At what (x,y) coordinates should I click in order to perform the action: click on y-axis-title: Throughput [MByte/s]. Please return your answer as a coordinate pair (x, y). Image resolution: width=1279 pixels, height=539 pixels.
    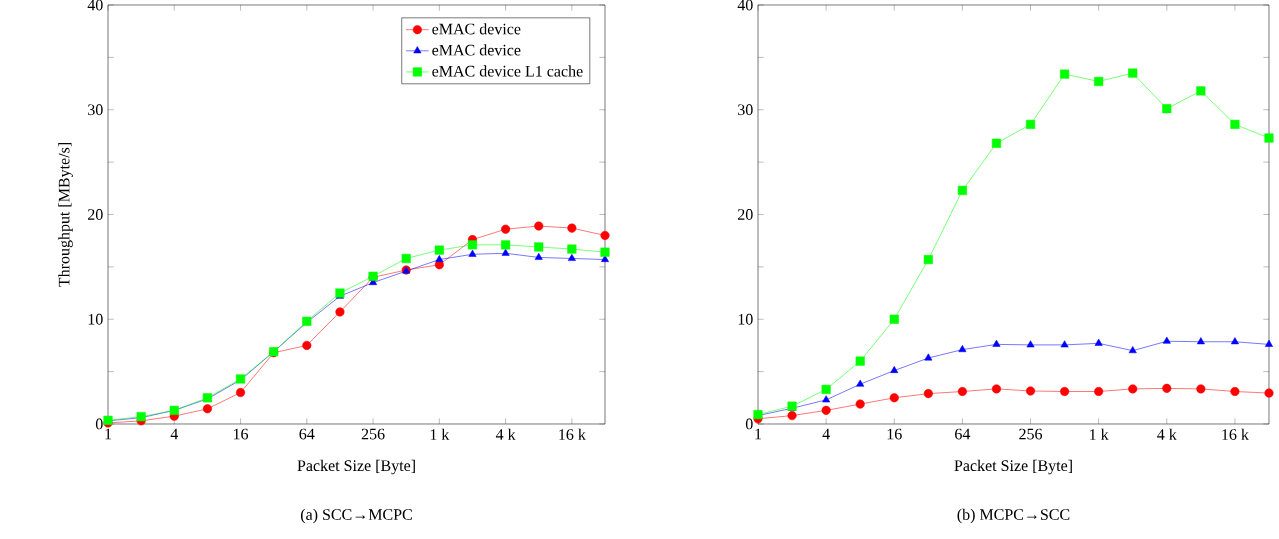
    Looking at the image, I should click on (65, 215).